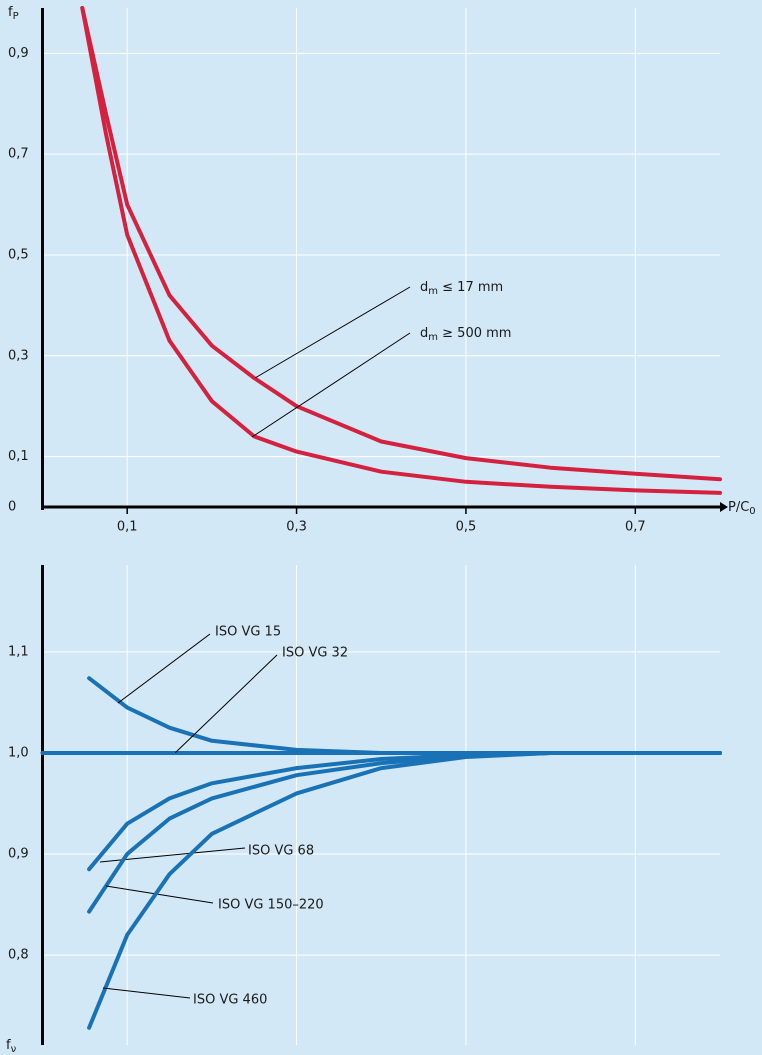 This screenshot has width=762, height=1055. Describe the element at coordinates (18, 154) in the screenshot. I see `y-tick-label: 0,7` at that location.